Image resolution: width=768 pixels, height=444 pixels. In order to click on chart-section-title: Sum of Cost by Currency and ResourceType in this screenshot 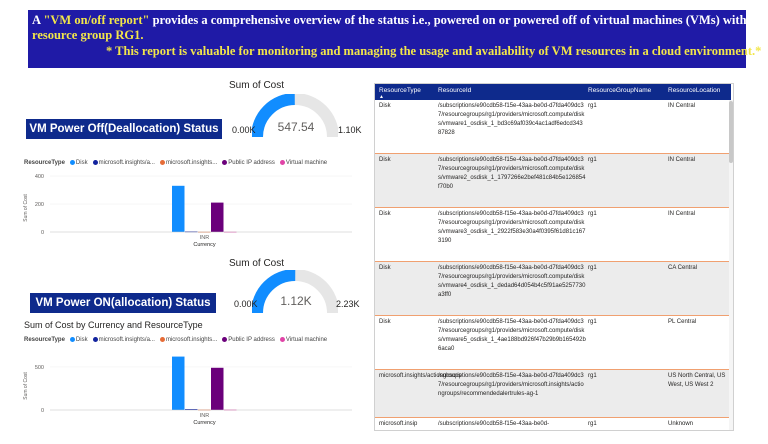, I will do `click(113, 325)`.